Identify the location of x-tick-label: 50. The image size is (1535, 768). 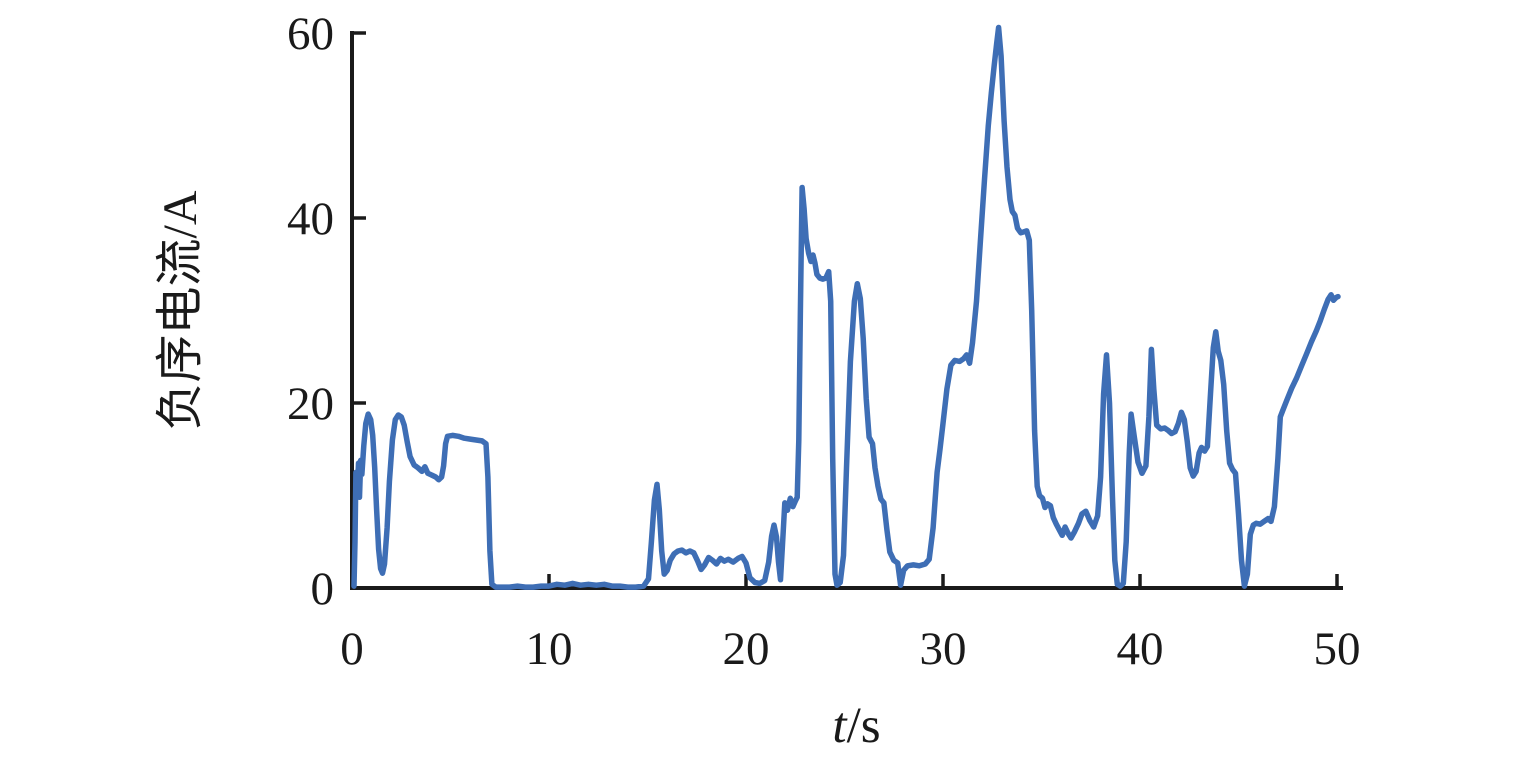
(1337, 649).